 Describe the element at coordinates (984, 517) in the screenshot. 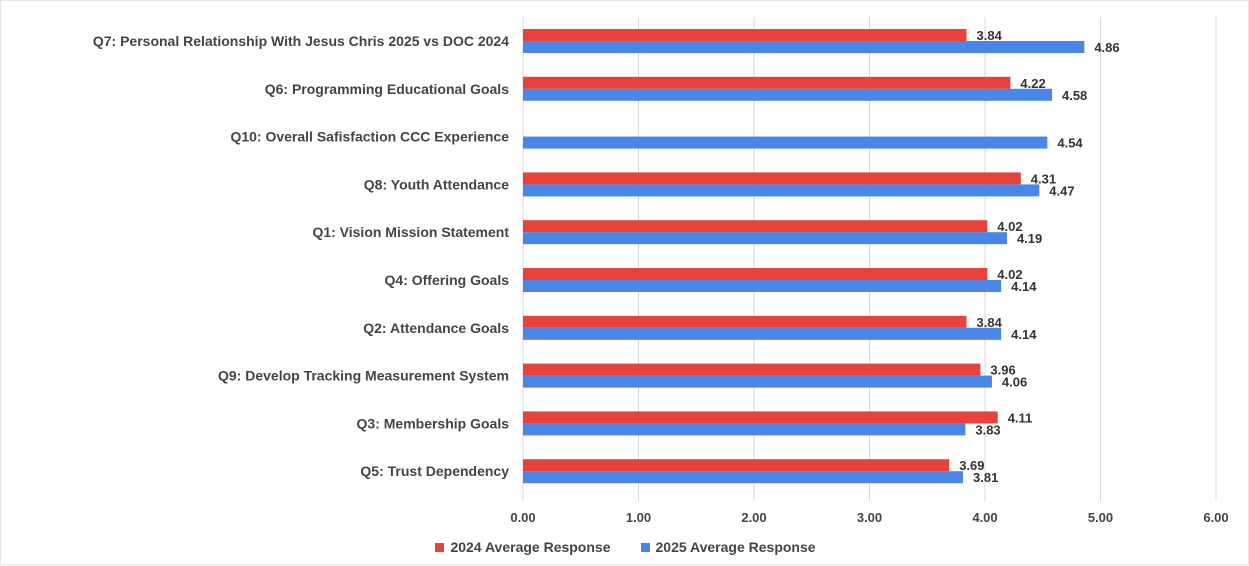

I see `x-tick-label: 4.00` at that location.